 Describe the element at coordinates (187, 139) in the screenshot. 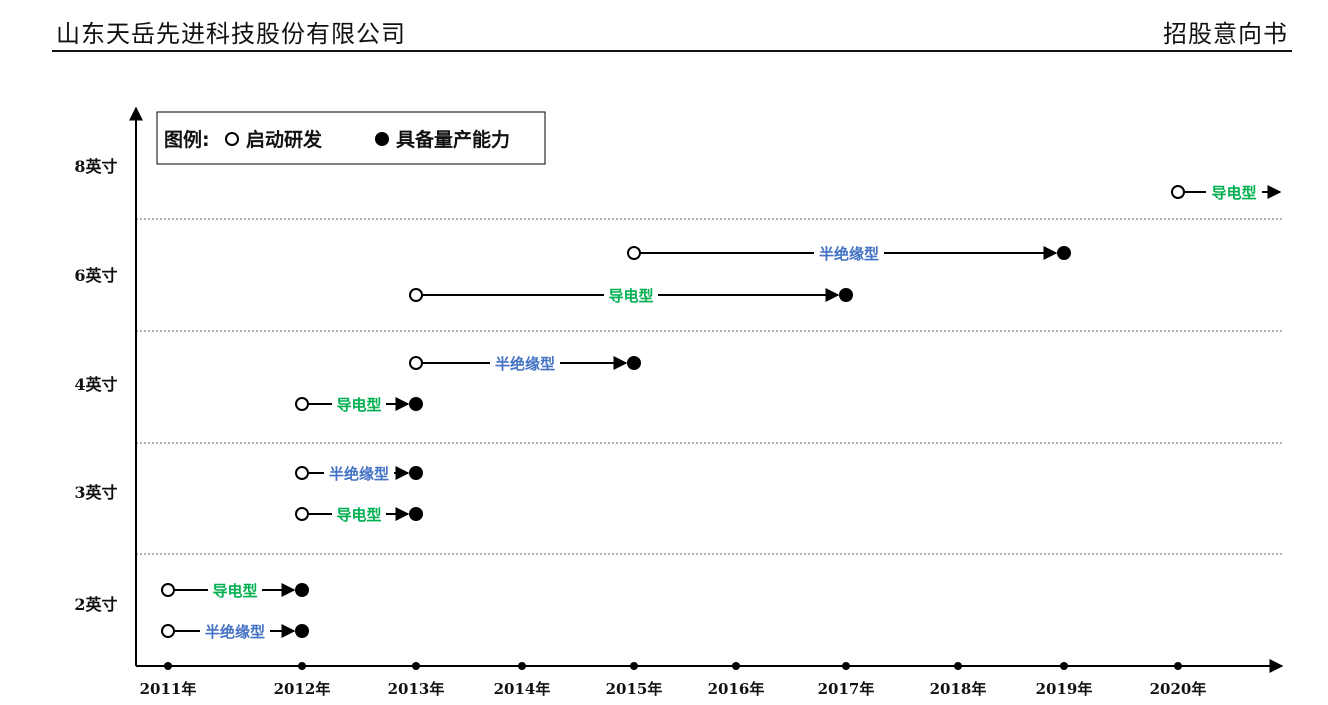

I see `legend-title: 图例:` at that location.